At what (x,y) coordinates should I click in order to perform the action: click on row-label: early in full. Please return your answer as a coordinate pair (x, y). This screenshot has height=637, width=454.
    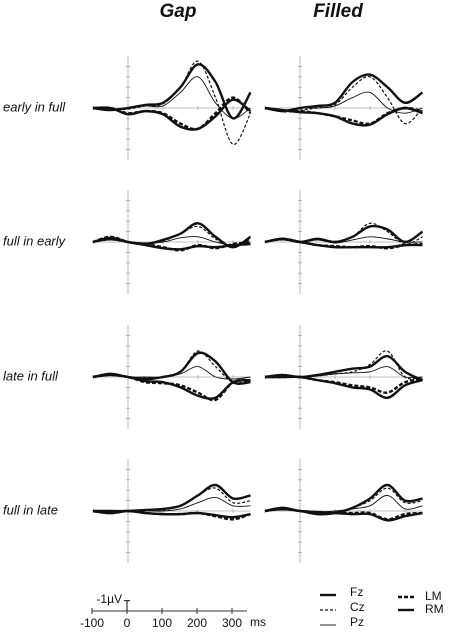
    Looking at the image, I should click on (34, 106).